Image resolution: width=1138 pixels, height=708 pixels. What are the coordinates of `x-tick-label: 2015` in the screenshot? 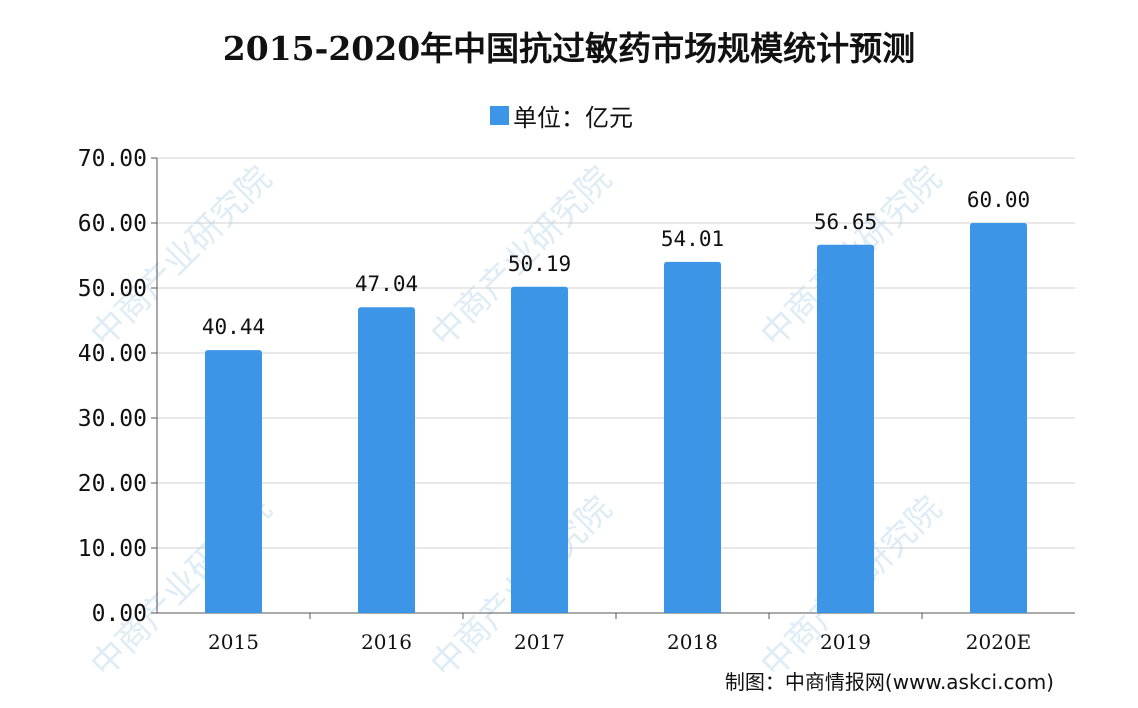 It's located at (233, 642).